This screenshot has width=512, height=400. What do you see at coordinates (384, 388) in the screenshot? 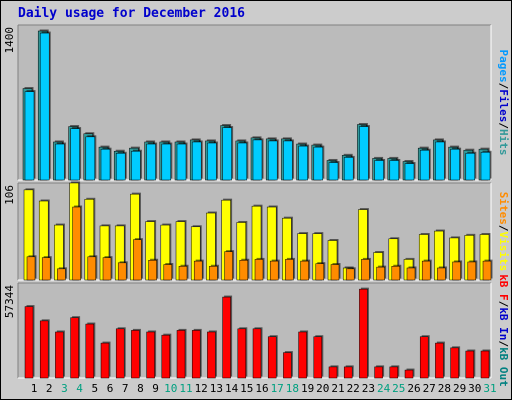
I see `x-tick-label-24: 24` at bounding box center [384, 388].